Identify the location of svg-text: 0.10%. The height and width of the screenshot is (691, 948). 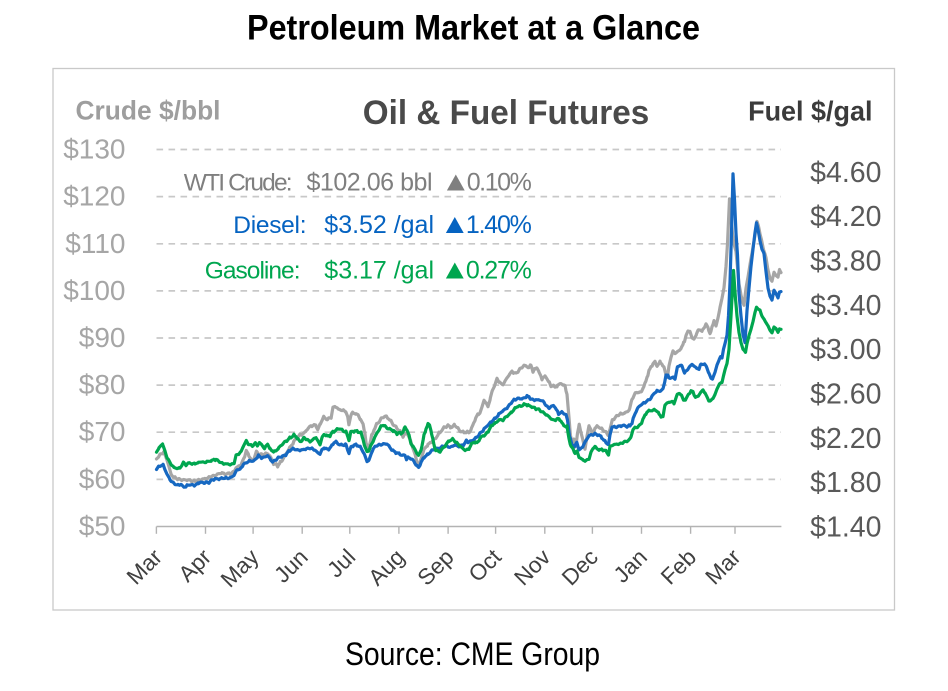
(499, 183).